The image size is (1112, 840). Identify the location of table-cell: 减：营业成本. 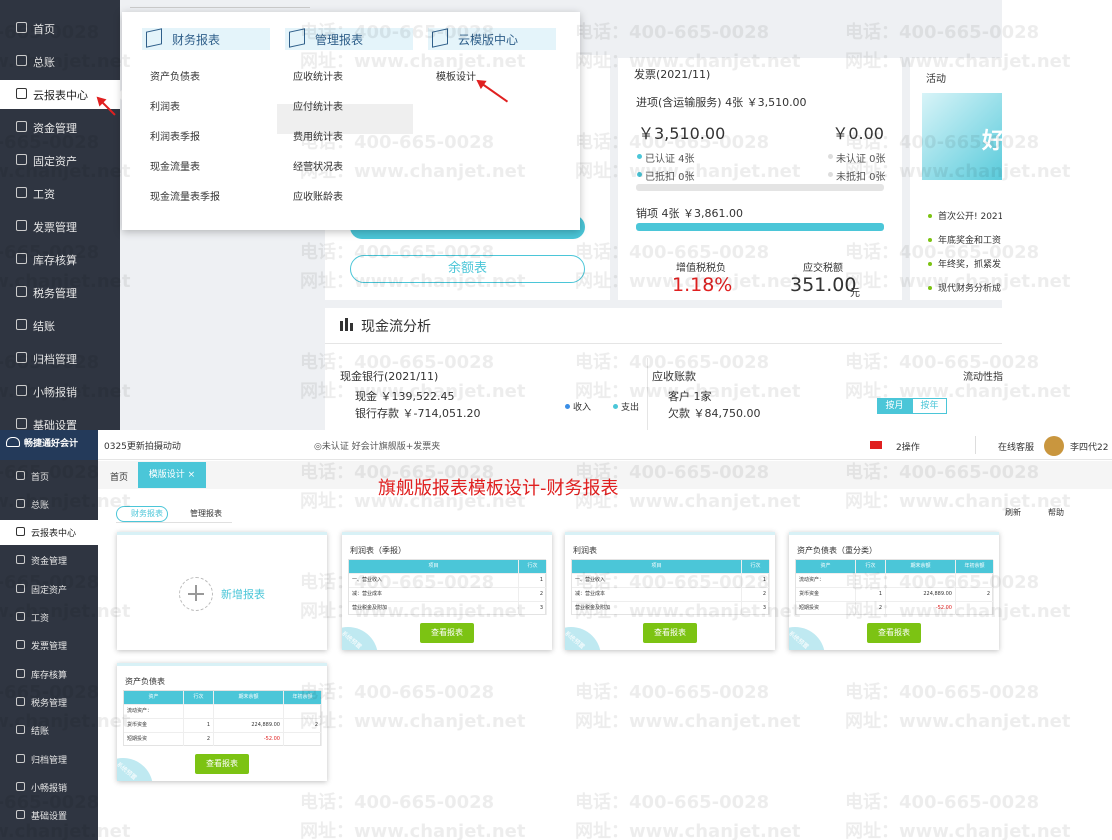
(434, 594).